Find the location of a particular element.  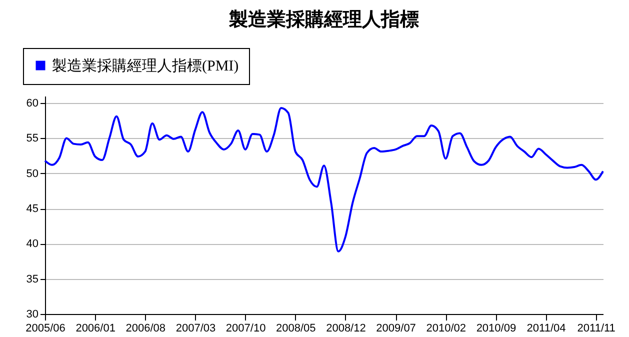

y-tick-label: 40 is located at coordinates (32, 244).